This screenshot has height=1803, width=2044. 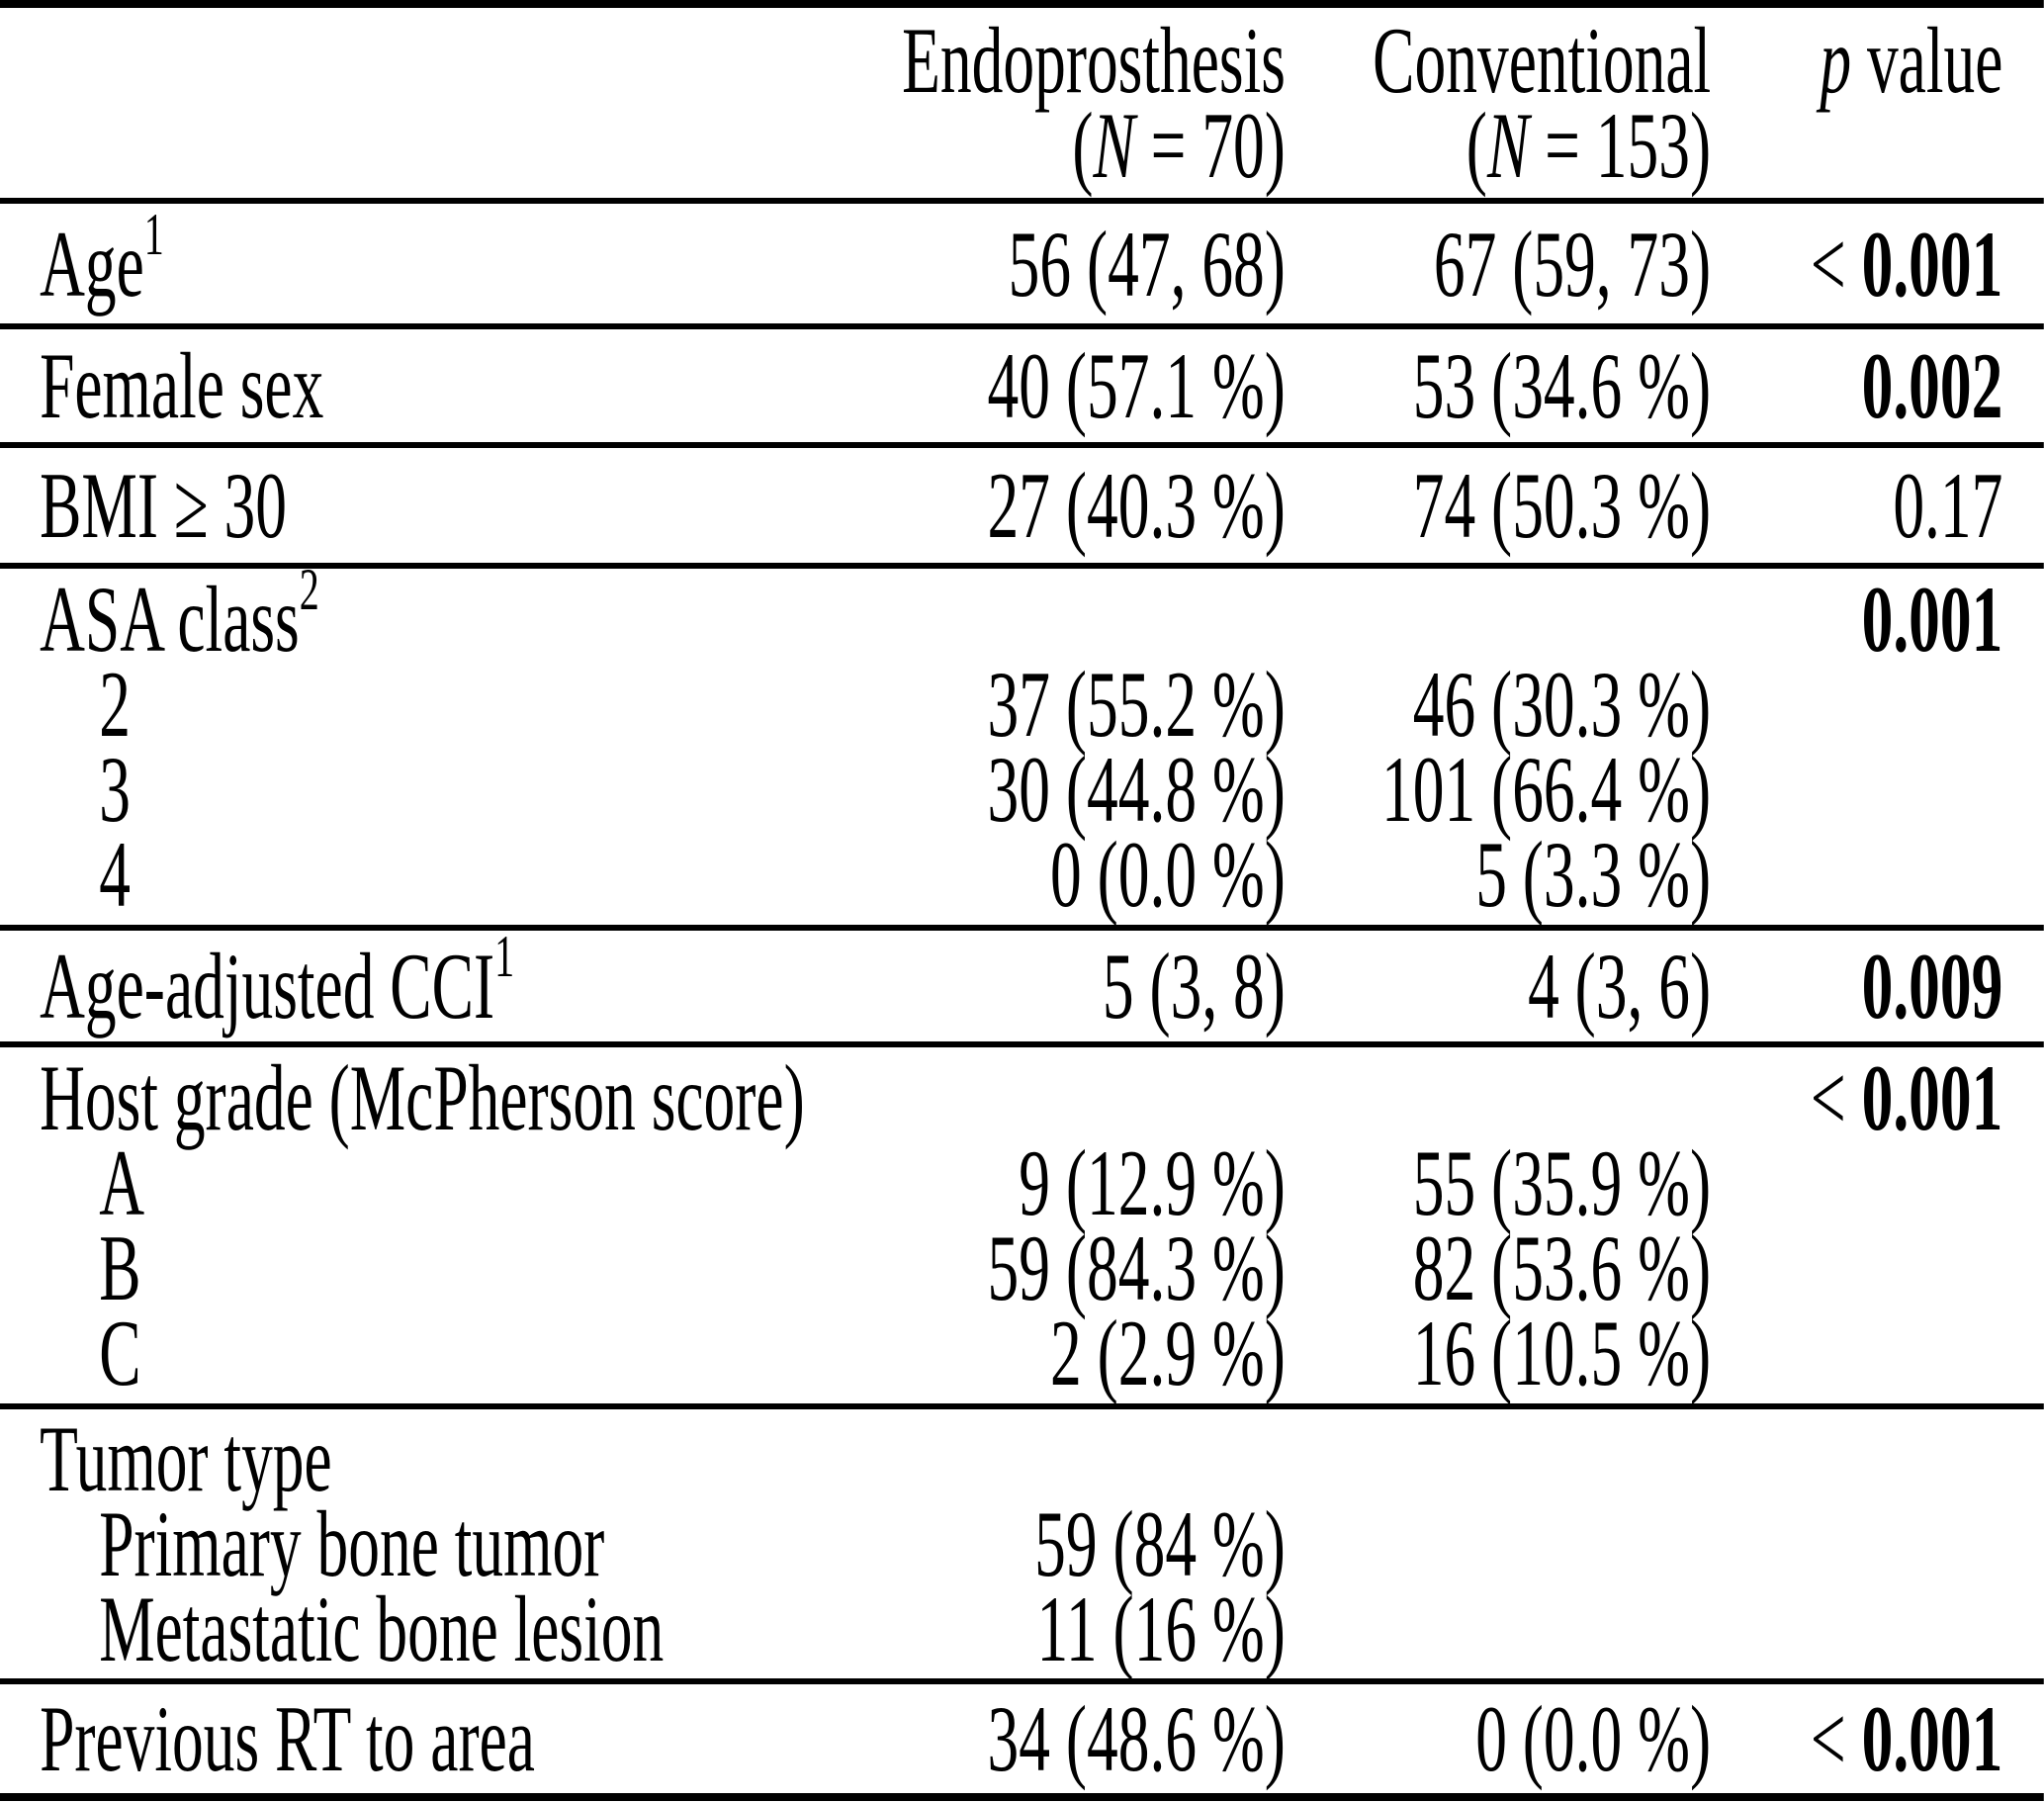 I want to click on col-header-conventional: Conventional, so click(x=1542, y=60).